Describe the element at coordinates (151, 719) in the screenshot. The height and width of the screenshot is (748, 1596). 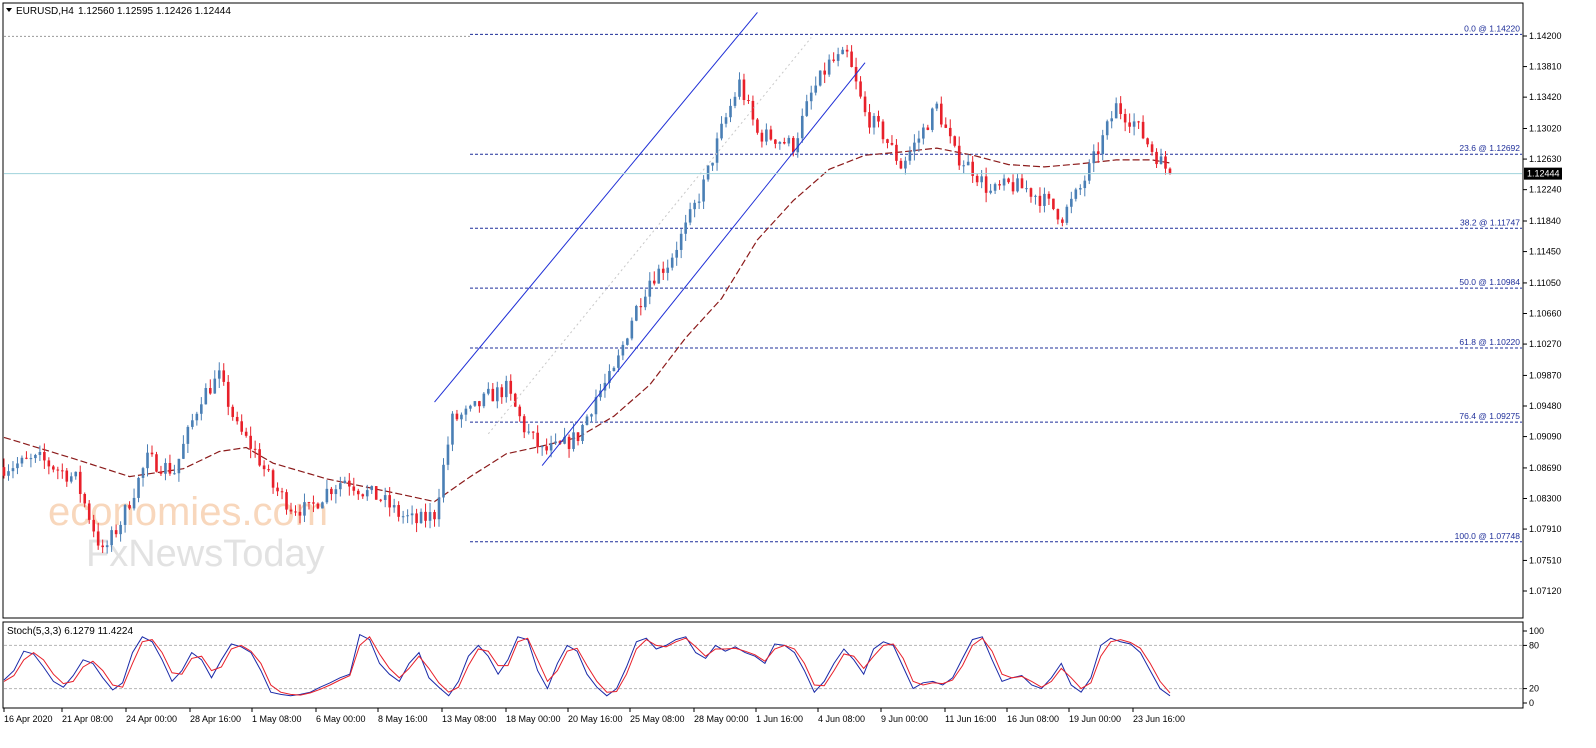
I see `time-tick-label: 24 Apr 00:00` at that location.